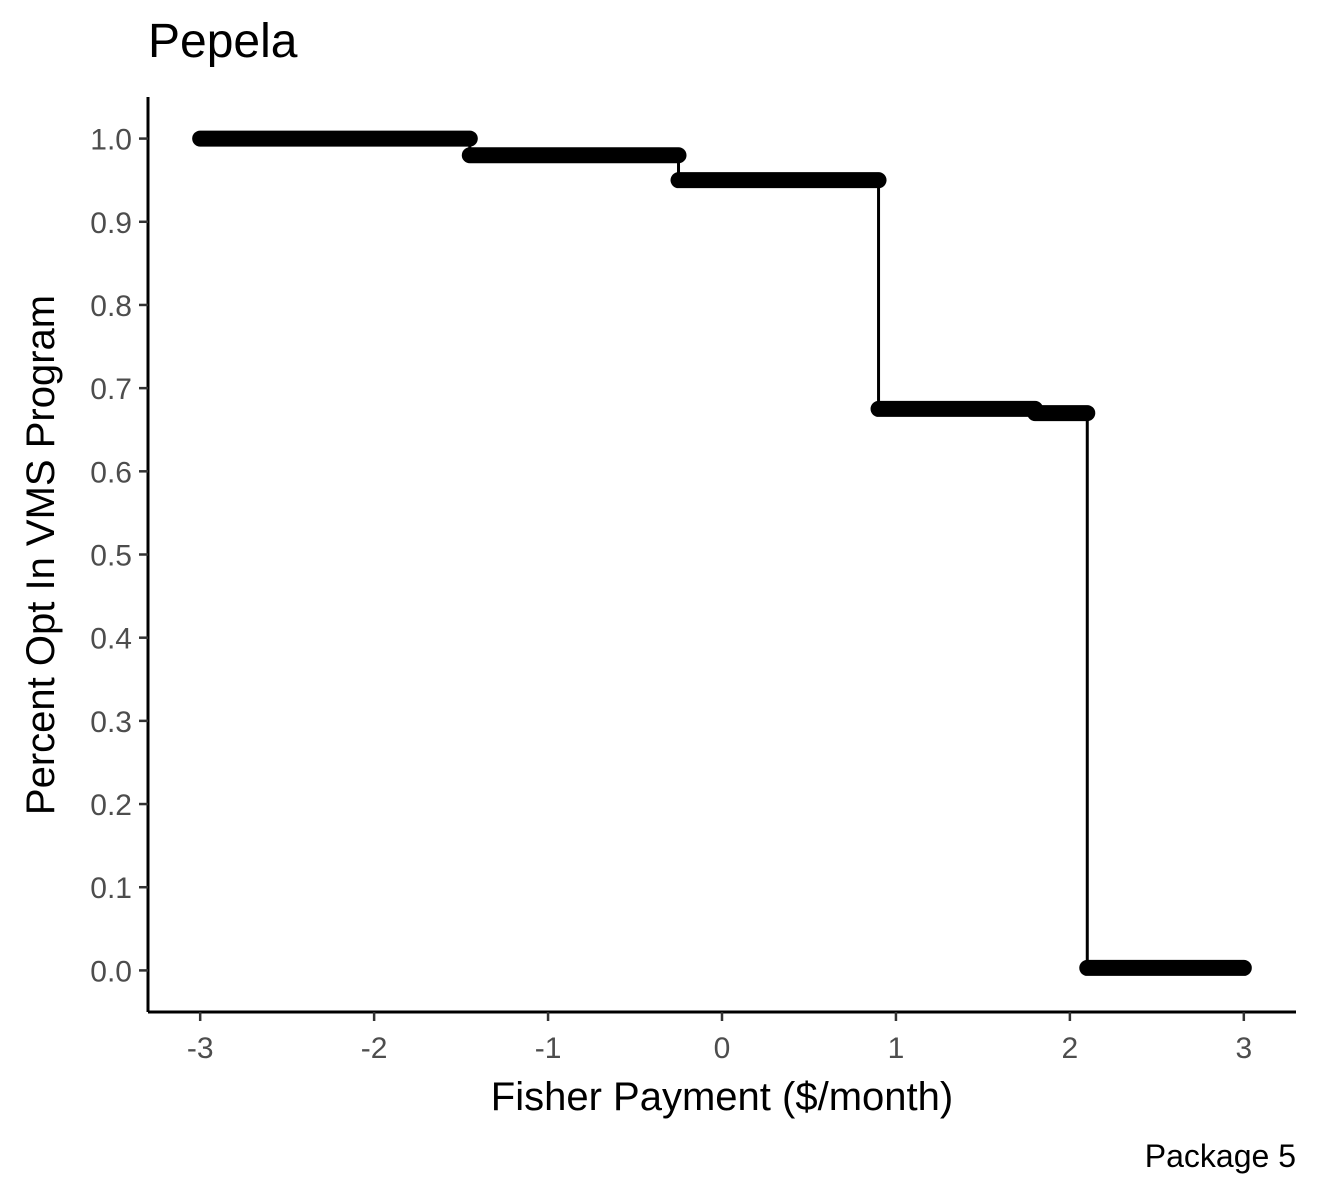  I want to click on y-tick-label: 0.4, so click(111, 639).